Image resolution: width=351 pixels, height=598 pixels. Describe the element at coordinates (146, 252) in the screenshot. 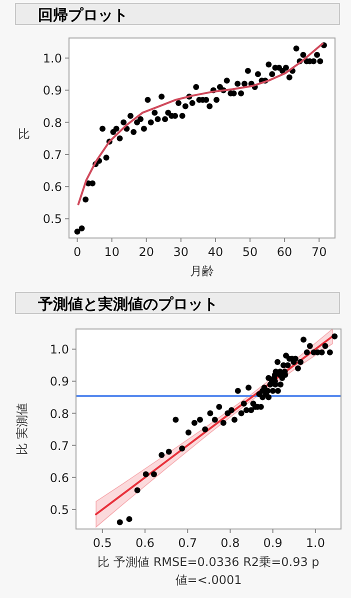

I see `x-tick-label: 20` at that location.